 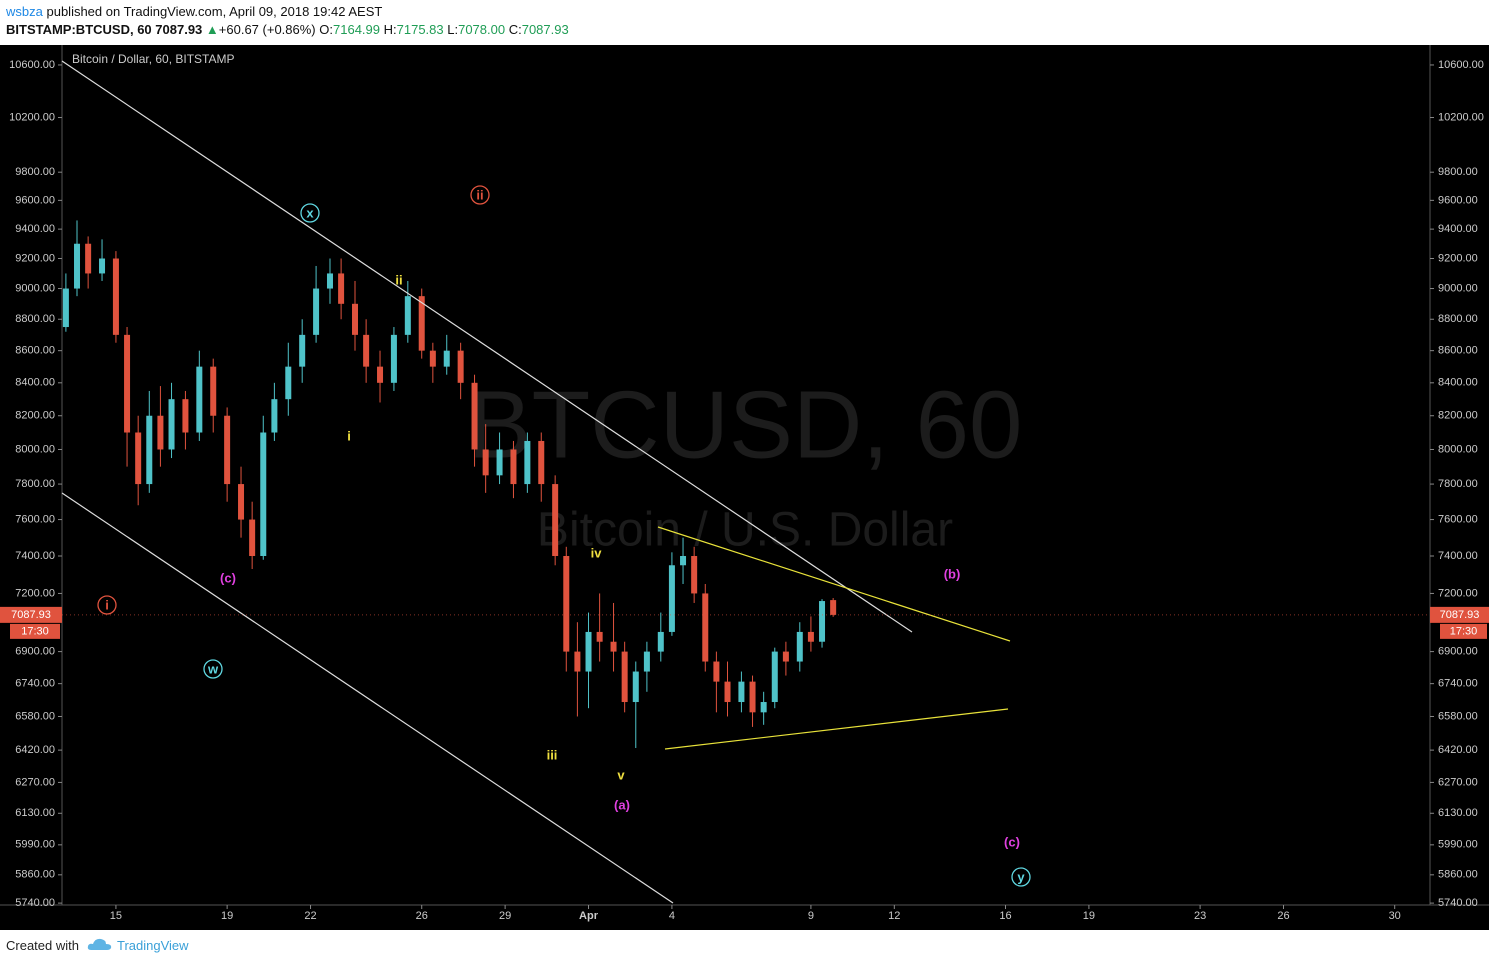 What do you see at coordinates (42, 945) in the screenshot?
I see `created-with: Created with` at bounding box center [42, 945].